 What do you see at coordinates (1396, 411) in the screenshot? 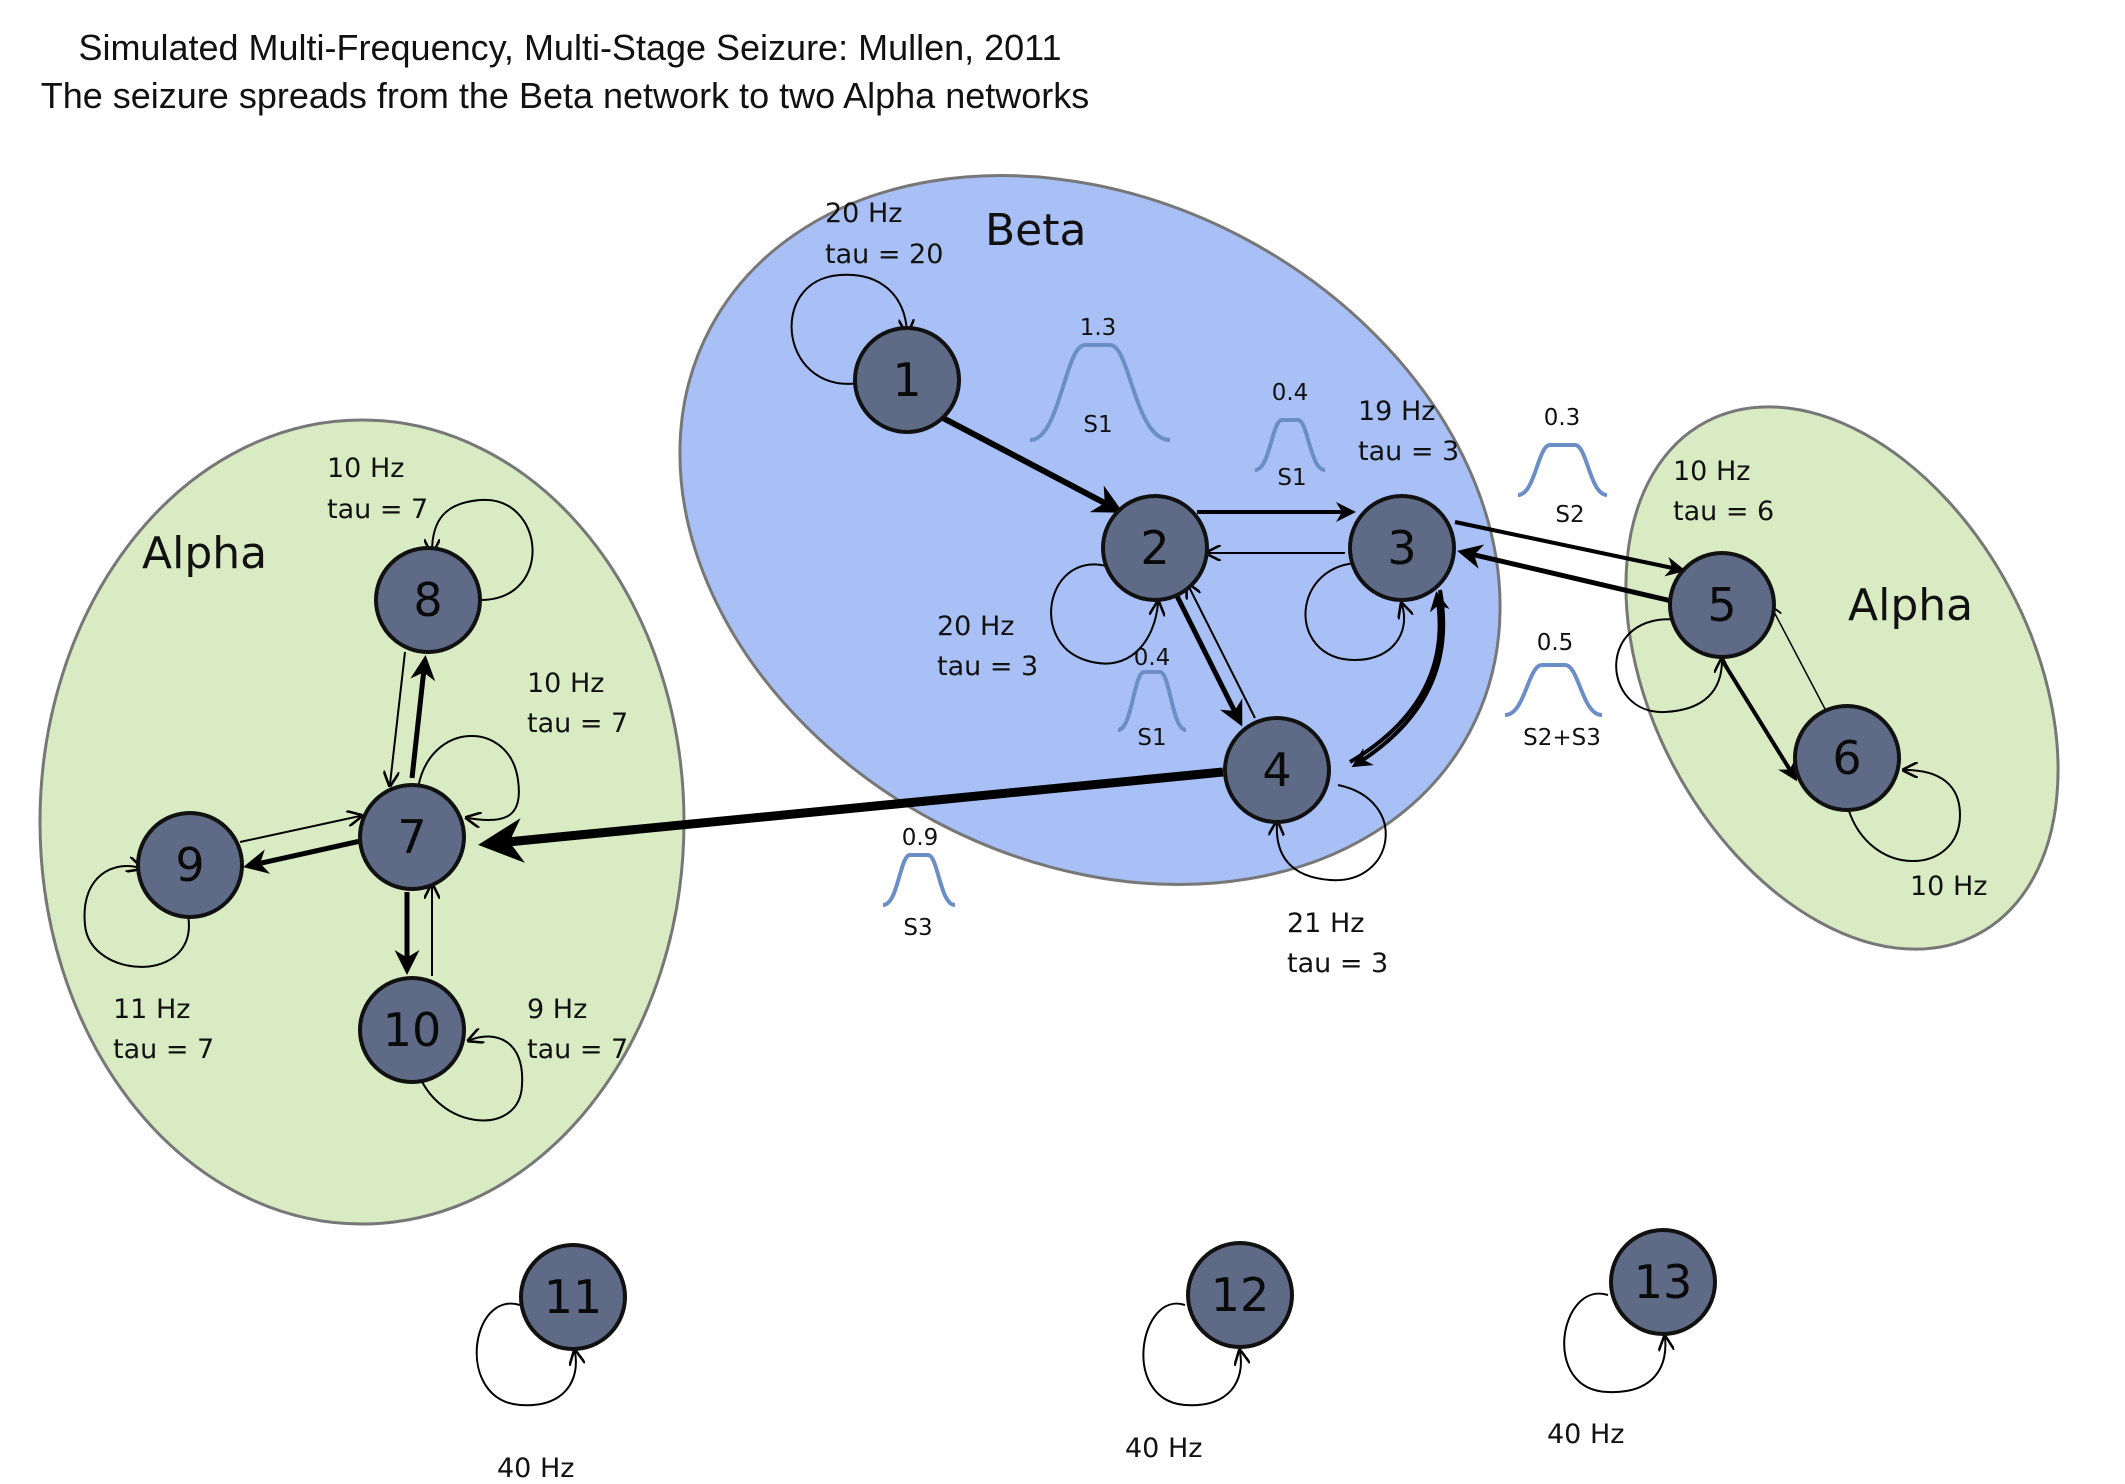
I see `node-3-frequency: 19 Hz` at bounding box center [1396, 411].